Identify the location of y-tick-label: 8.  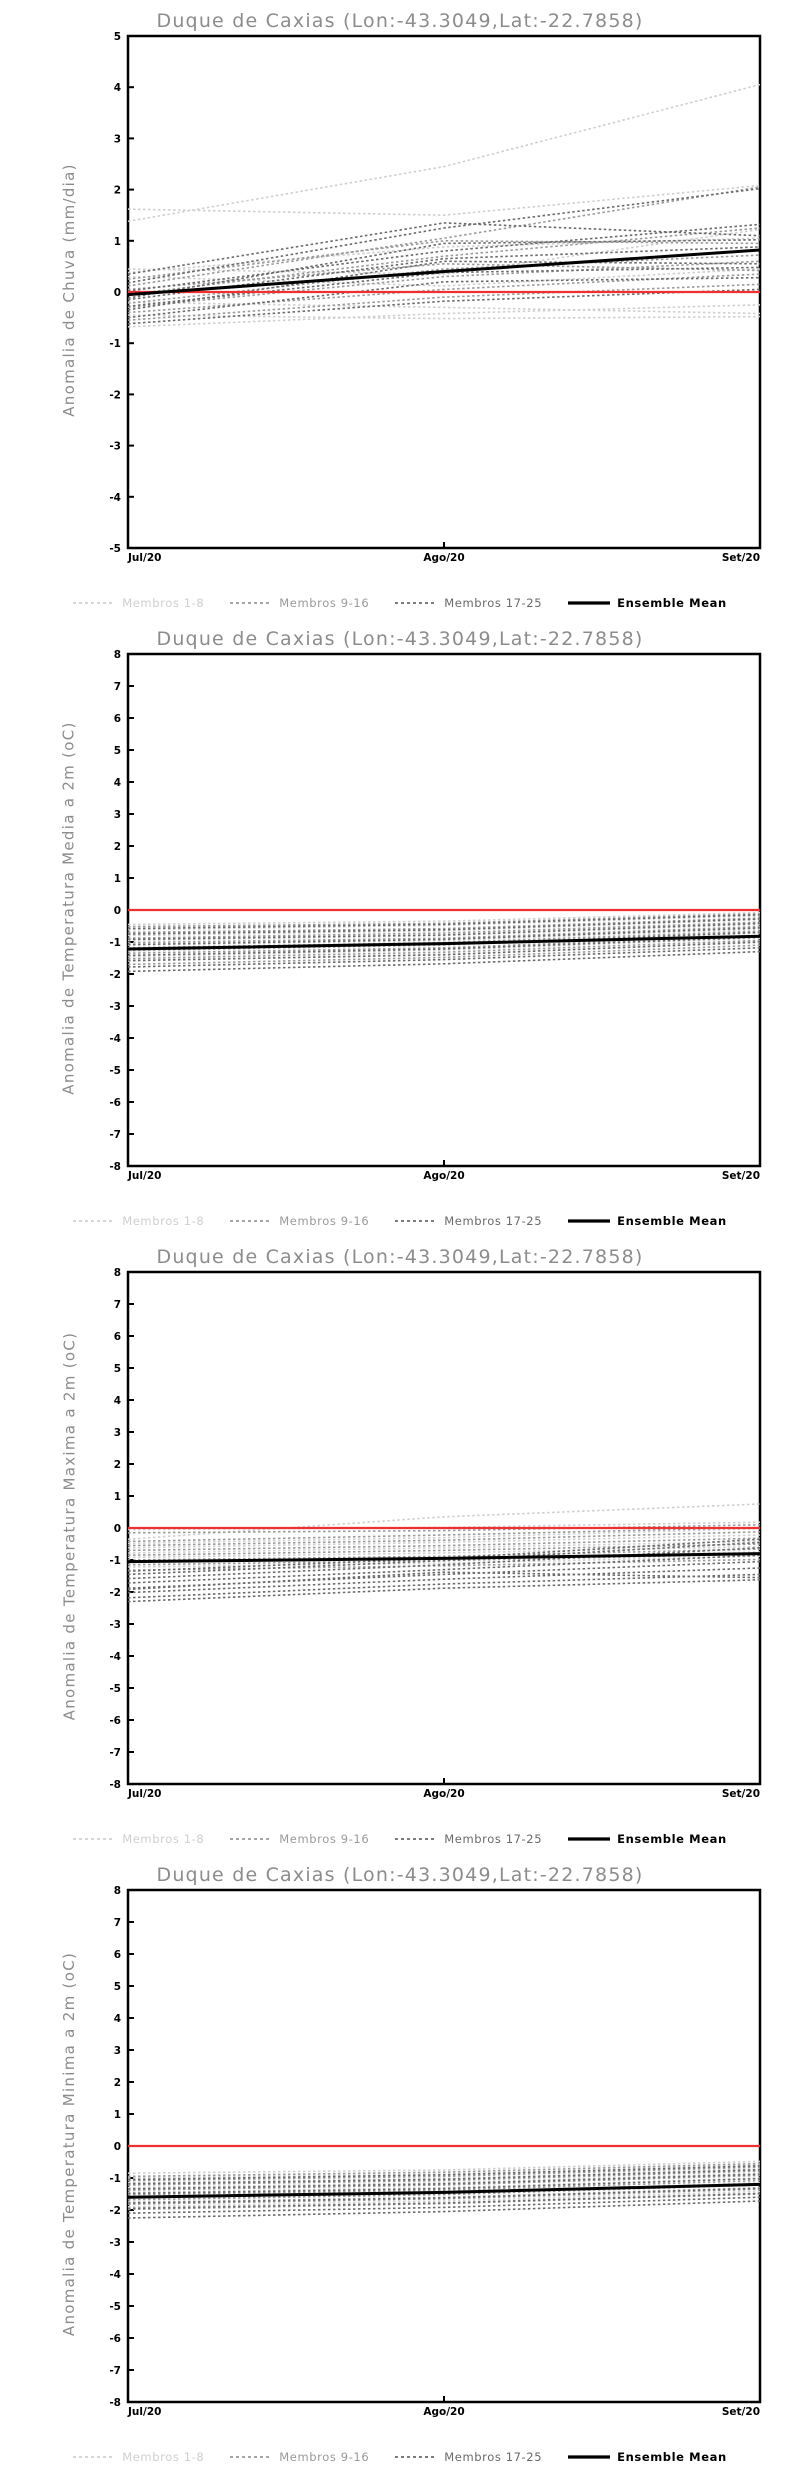
(117, 655).